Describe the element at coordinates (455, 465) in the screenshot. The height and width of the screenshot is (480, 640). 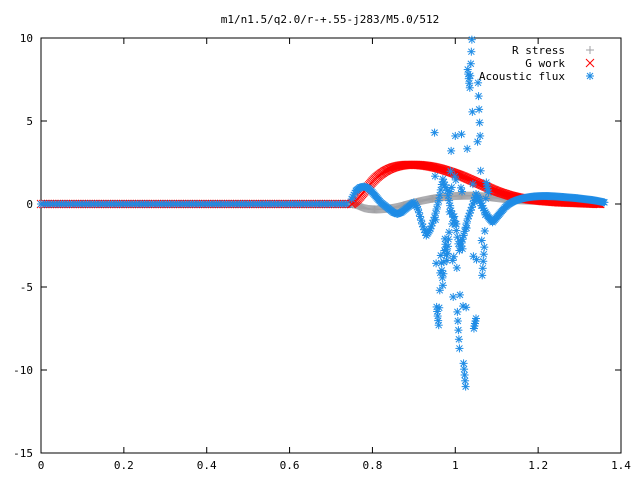
I see `x-tick-label: 1` at that location.